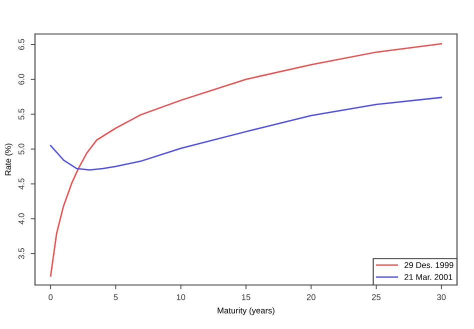 Image resolution: width=474 pixels, height=329 pixels. What do you see at coordinates (246, 297) in the screenshot?
I see `x-tick-label: 15` at bounding box center [246, 297].